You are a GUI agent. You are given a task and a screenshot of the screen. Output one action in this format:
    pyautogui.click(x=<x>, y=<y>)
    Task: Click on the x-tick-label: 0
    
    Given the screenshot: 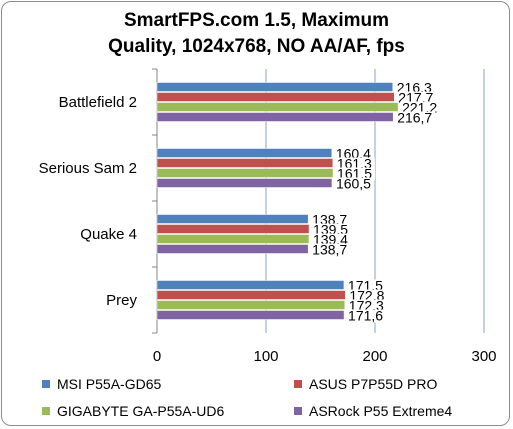 What is the action you would take?
    pyautogui.click(x=157, y=356)
    